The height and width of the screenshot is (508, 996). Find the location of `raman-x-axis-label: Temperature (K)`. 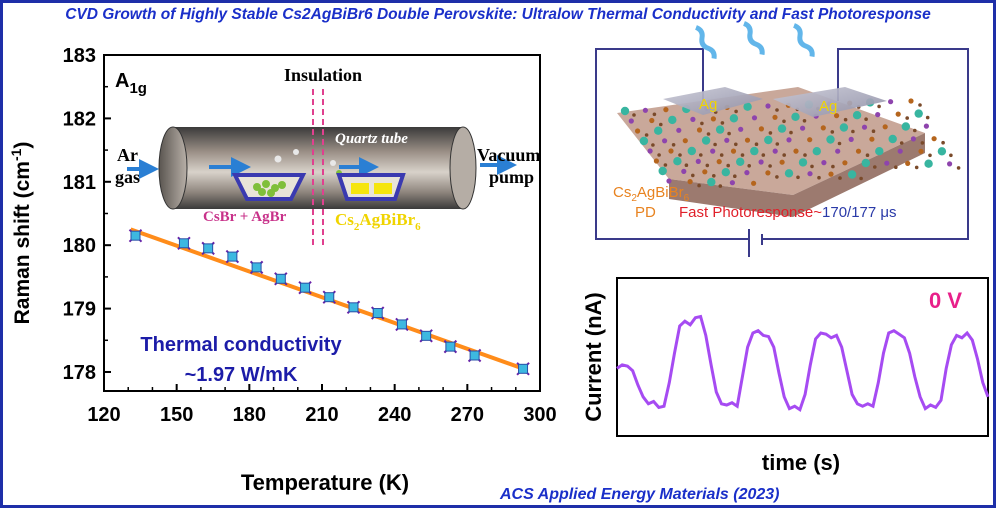

raman-x-axis-label: Temperature (K) is located at coordinates (325, 482).